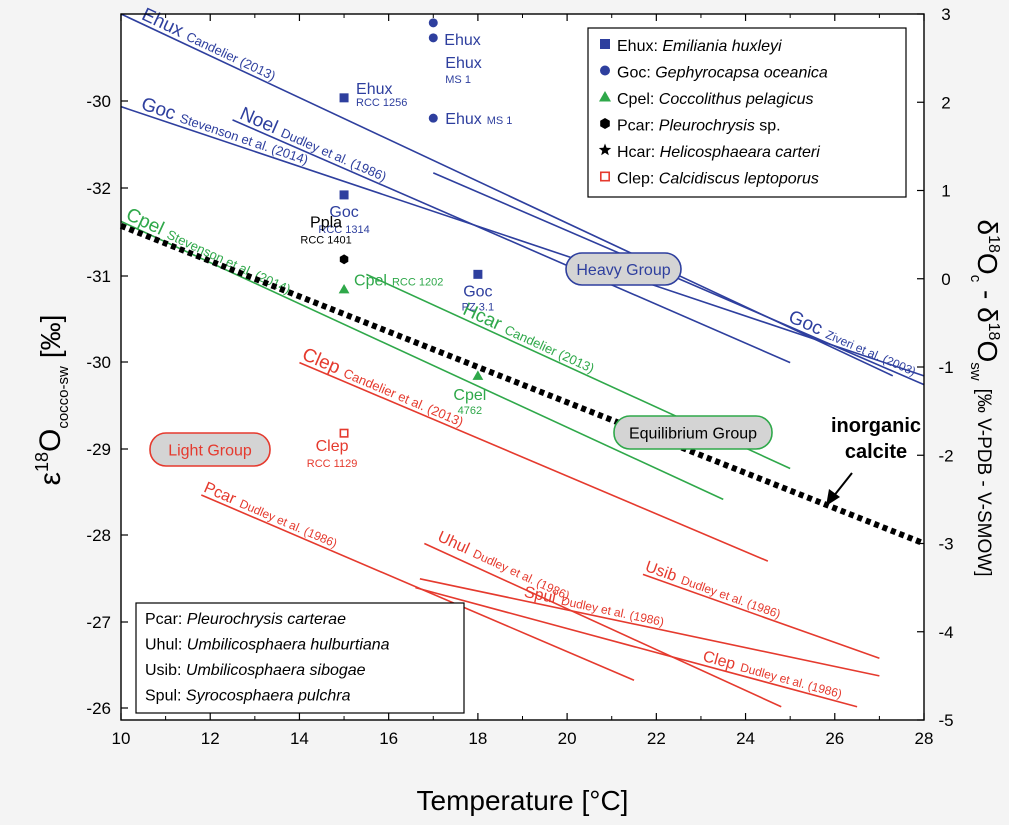  What do you see at coordinates (381, 103) in the screenshot?
I see `point-sub-label: RCC 1256` at bounding box center [381, 103].